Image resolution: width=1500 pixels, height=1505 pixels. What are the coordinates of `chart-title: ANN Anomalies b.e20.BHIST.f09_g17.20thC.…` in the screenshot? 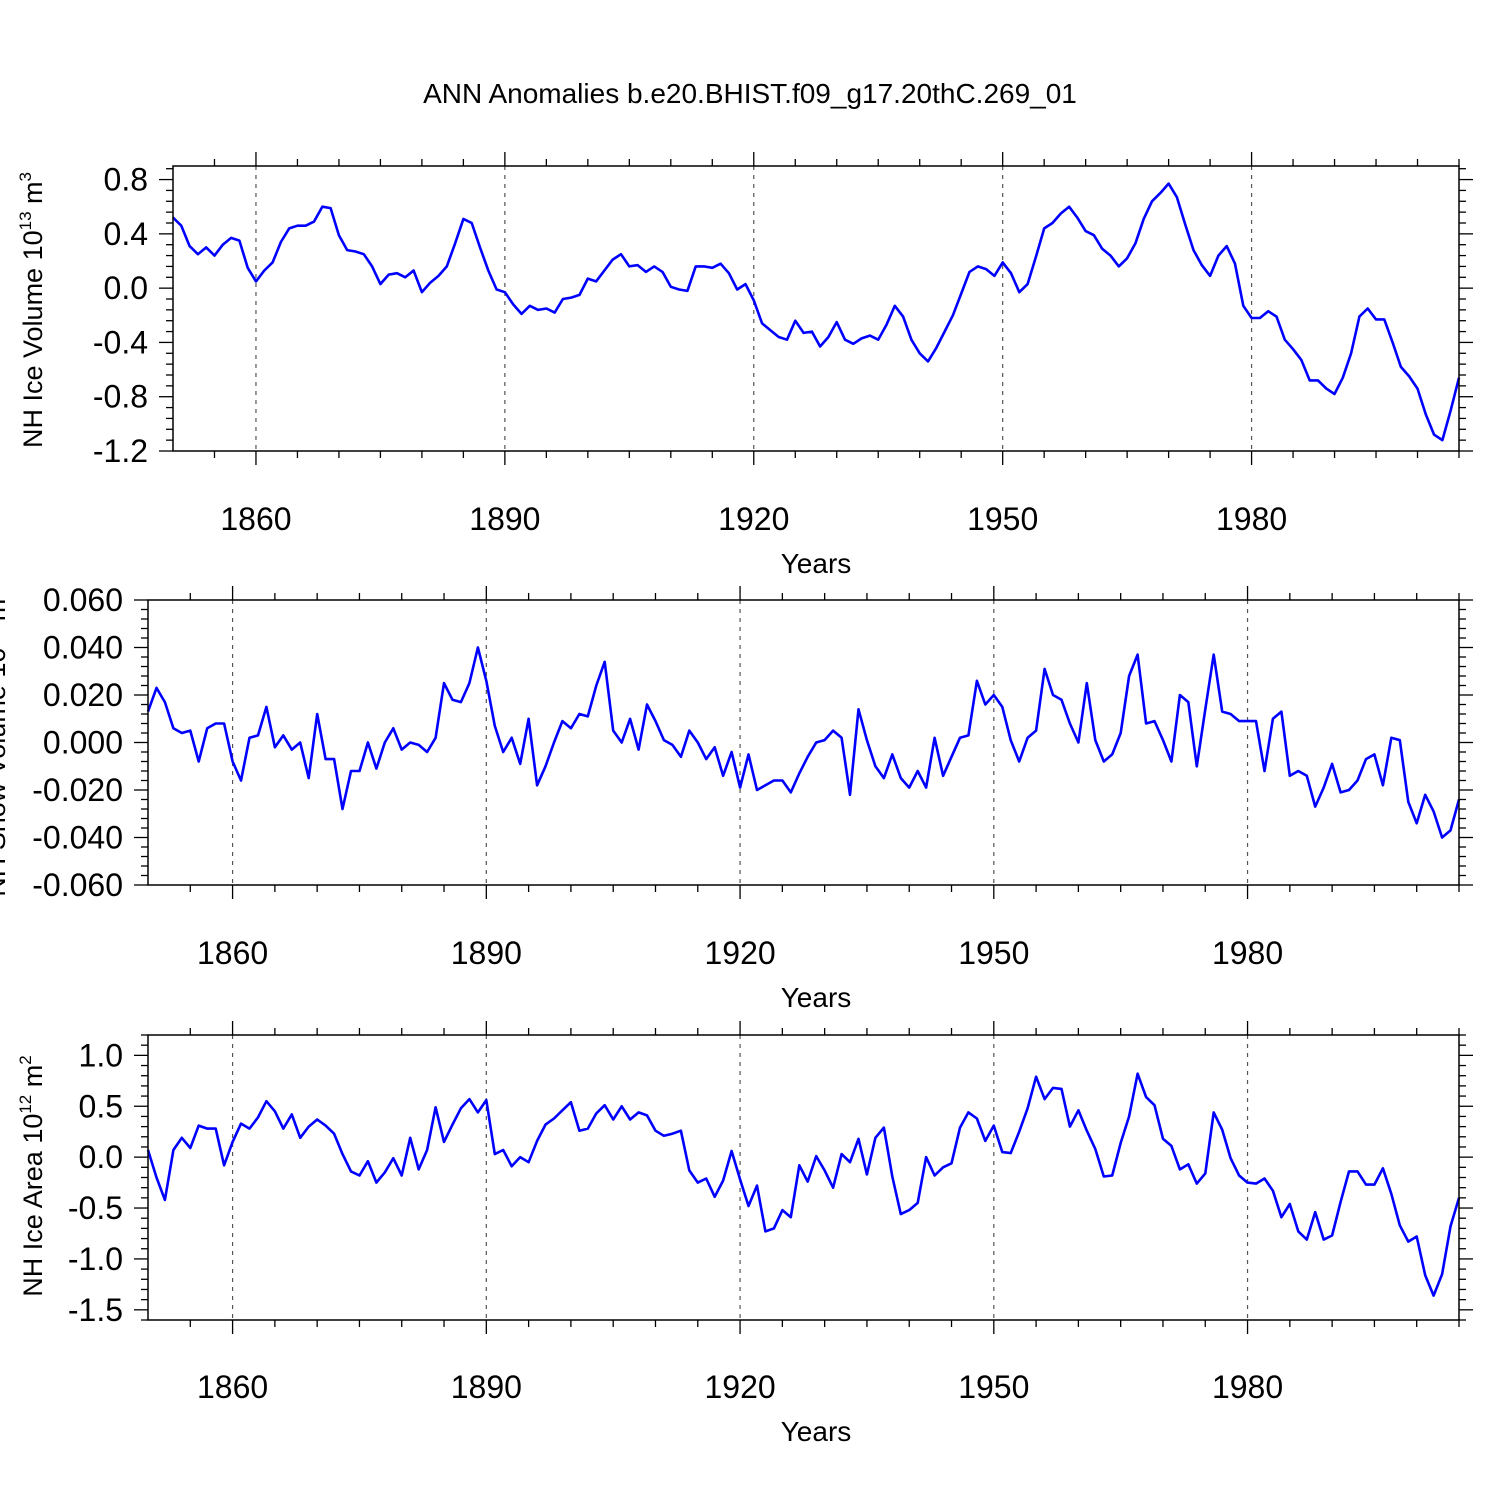 It's located at (750, 93).